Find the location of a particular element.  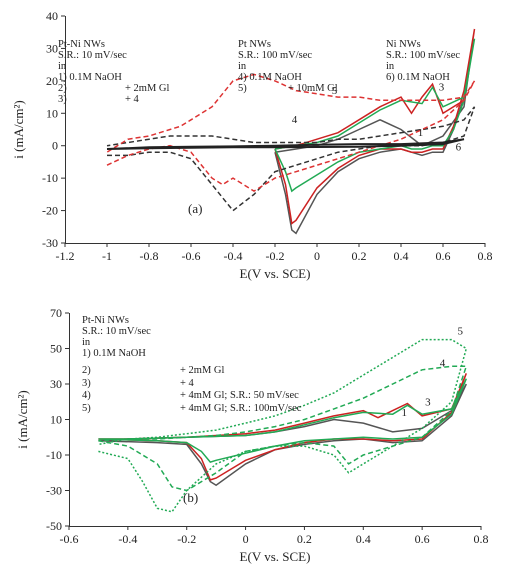

y-tick-label: 50 is located at coordinates (56, 349).